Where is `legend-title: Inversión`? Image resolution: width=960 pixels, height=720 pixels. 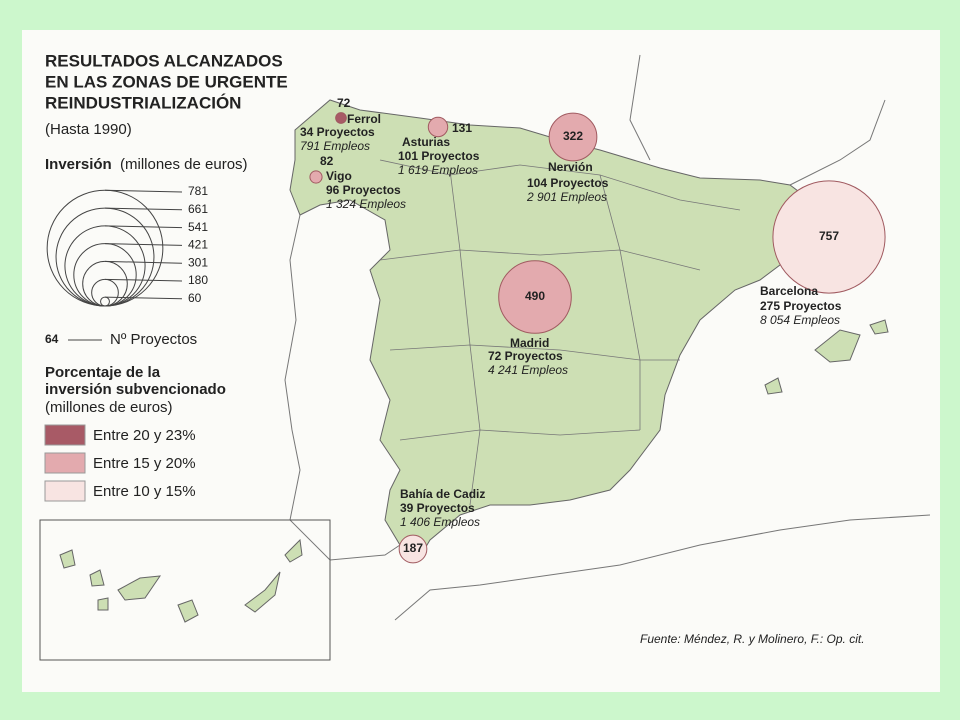
legend-title: Inversión is located at coordinates (78, 164).